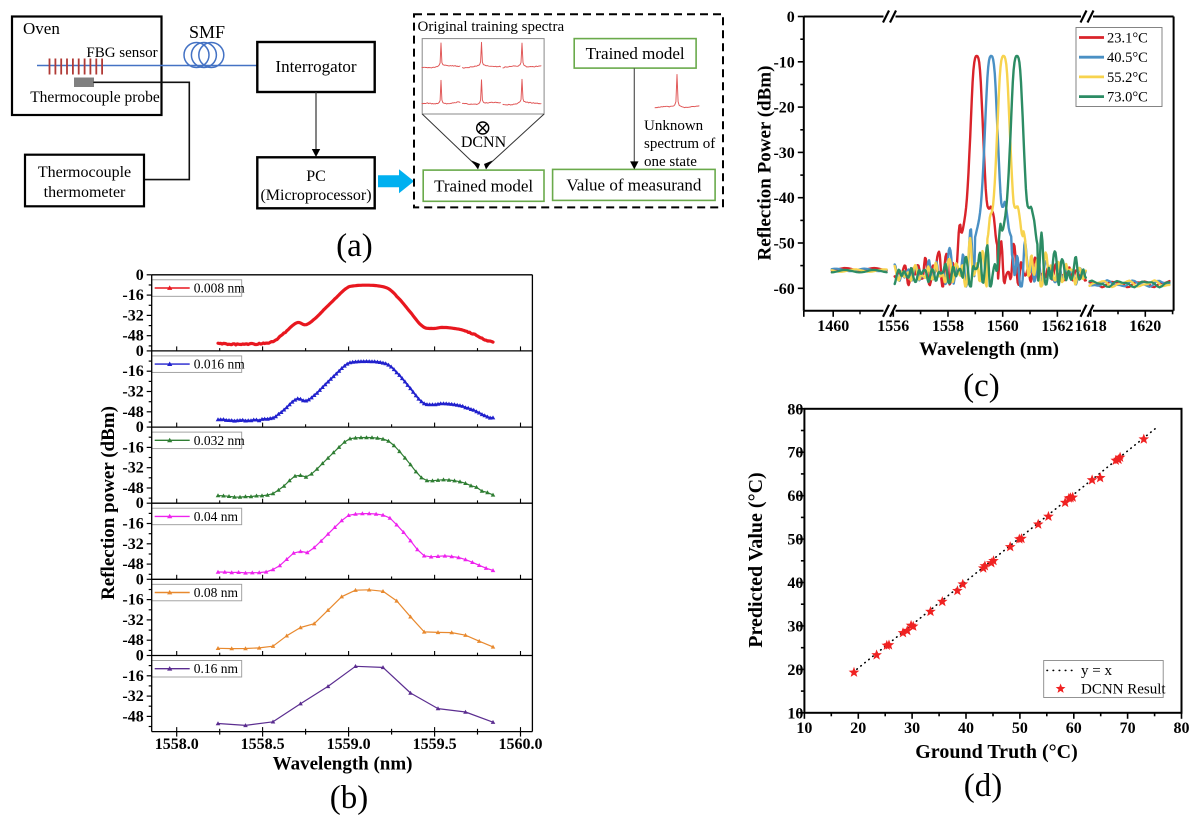 This screenshot has height=821, width=1200. Describe the element at coordinates (674, 126) in the screenshot. I see `svg-text: Unknown` at that location.